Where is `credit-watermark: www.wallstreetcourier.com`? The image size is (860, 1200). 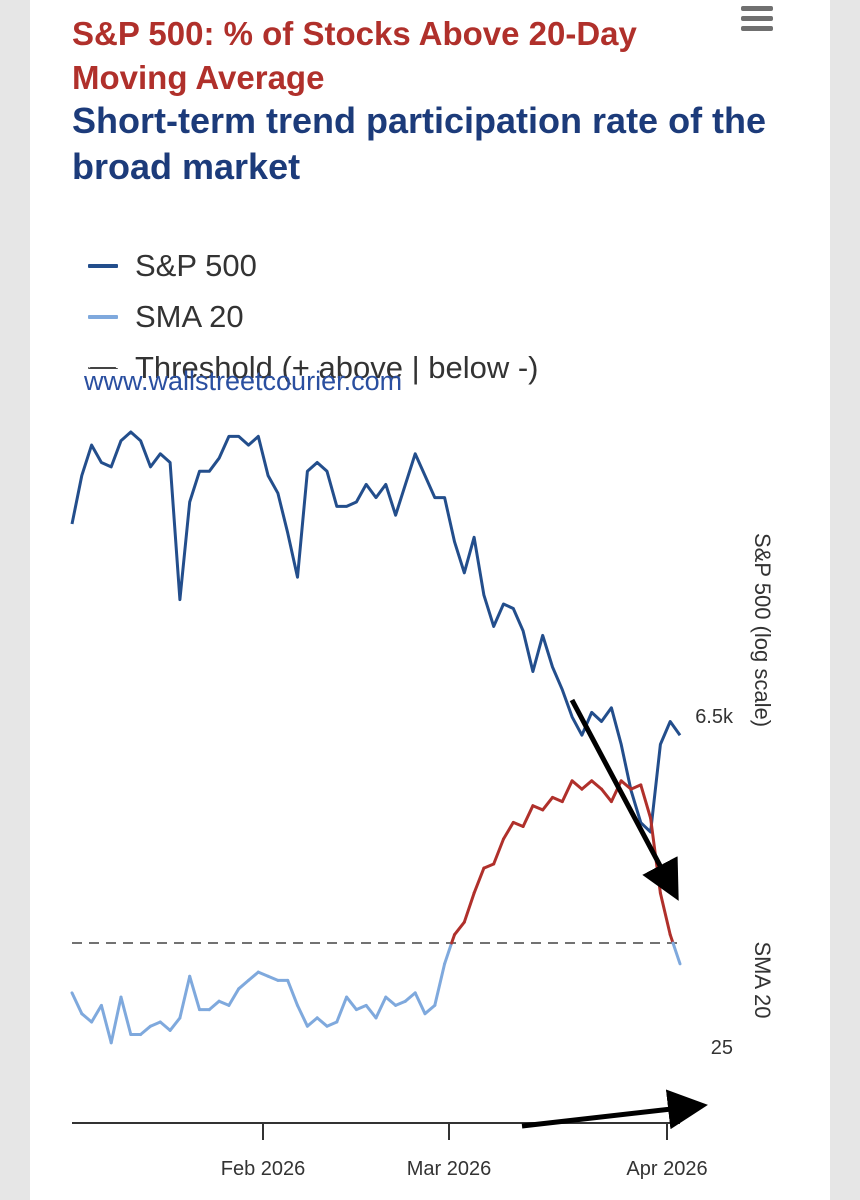 credit-watermark: www.wallstreetcourier.com is located at coordinates (243, 381).